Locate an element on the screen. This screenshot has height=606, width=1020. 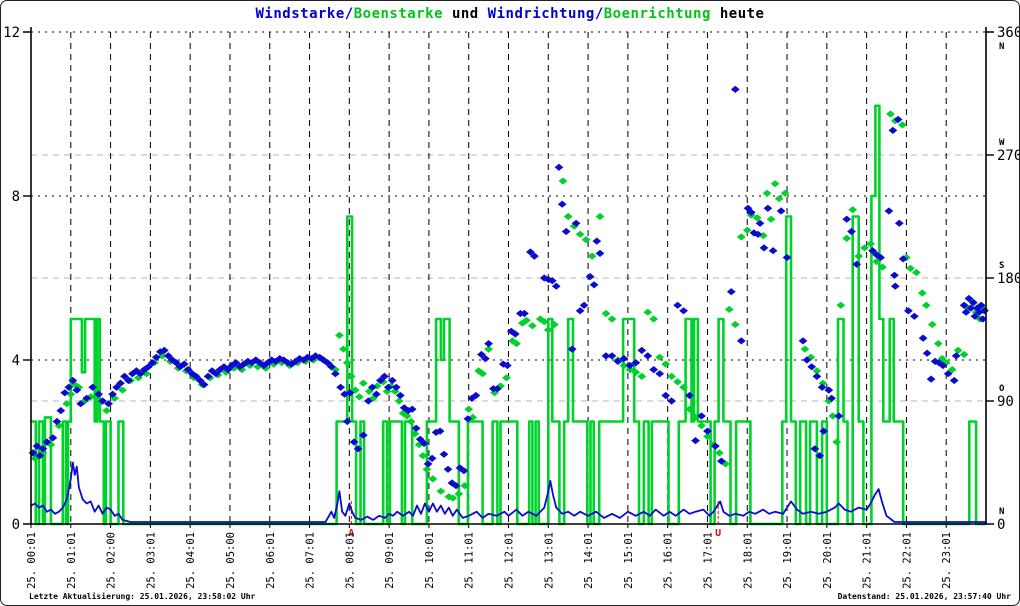
x-axis-label: 25. 17:01 is located at coordinates (708, 560).